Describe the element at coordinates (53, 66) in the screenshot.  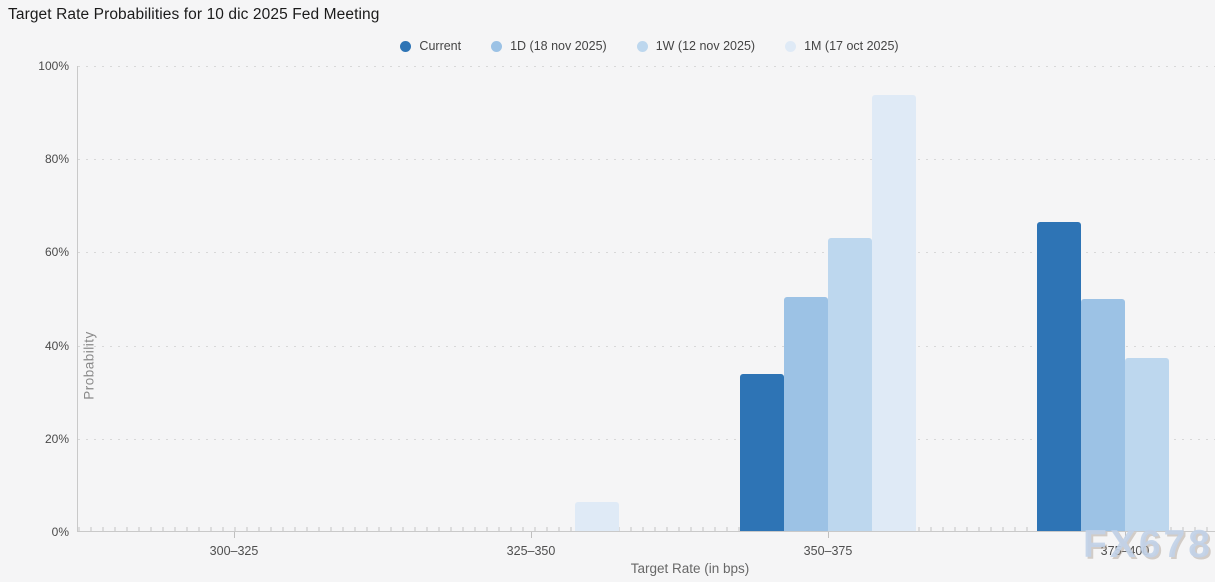
I see `y-tick-label-100%: 100%` at that location.